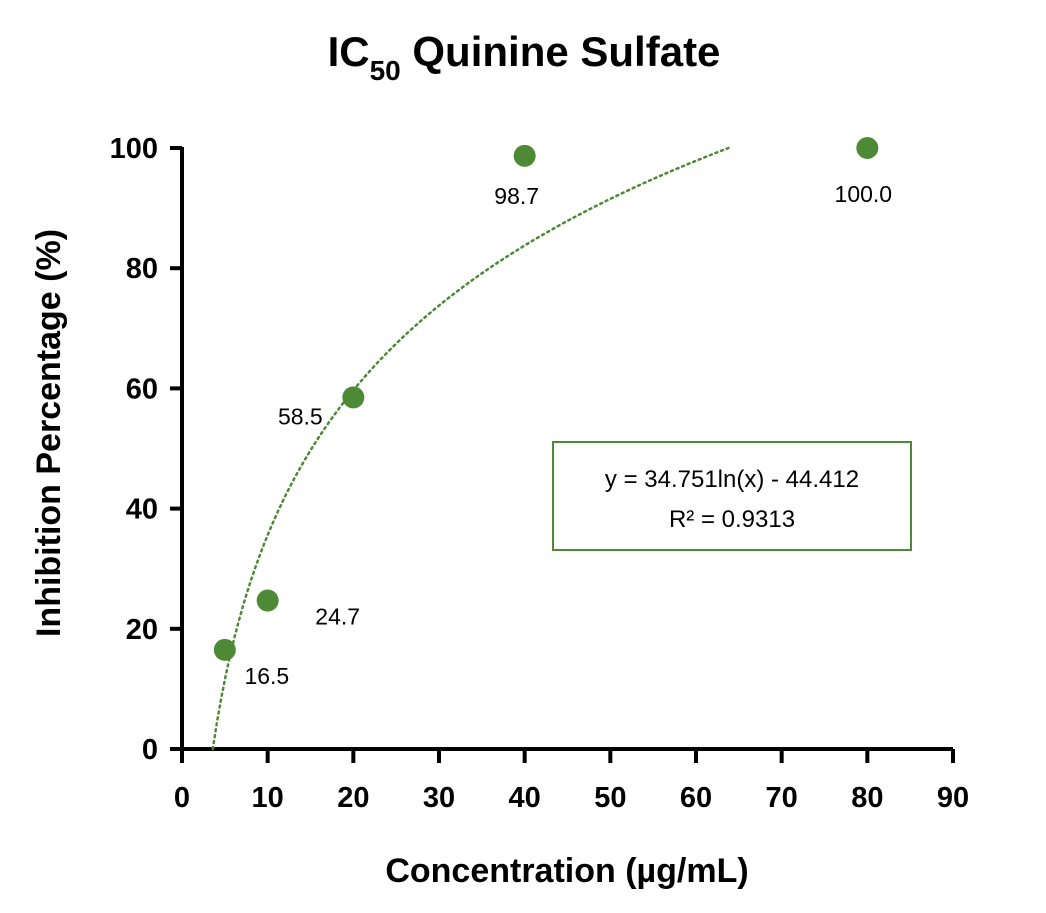 This screenshot has height=913, width=1046. What do you see at coordinates (439, 798) in the screenshot?
I see `x-tick-label: 30` at bounding box center [439, 798].